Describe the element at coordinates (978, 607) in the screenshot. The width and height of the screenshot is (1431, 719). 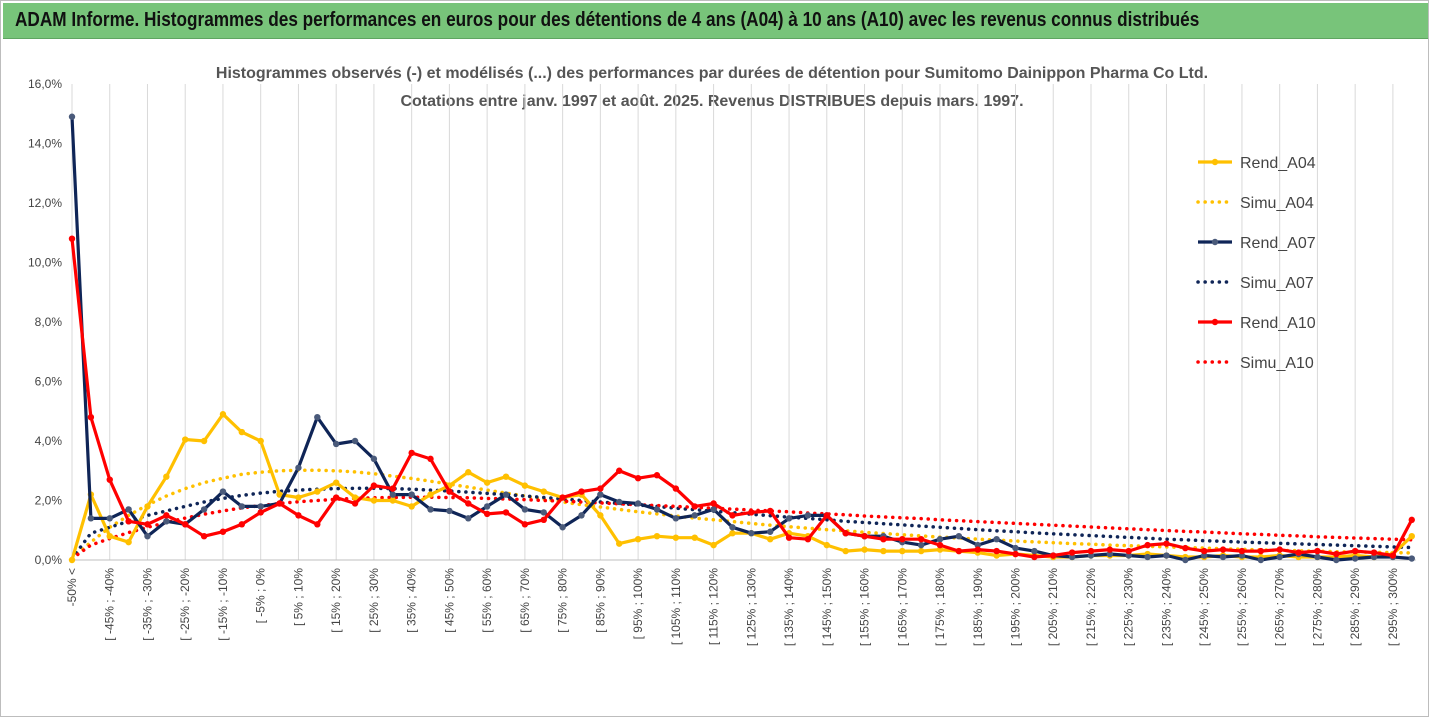
I see `x-tick-label: [ 185% ; 190%` at that location.